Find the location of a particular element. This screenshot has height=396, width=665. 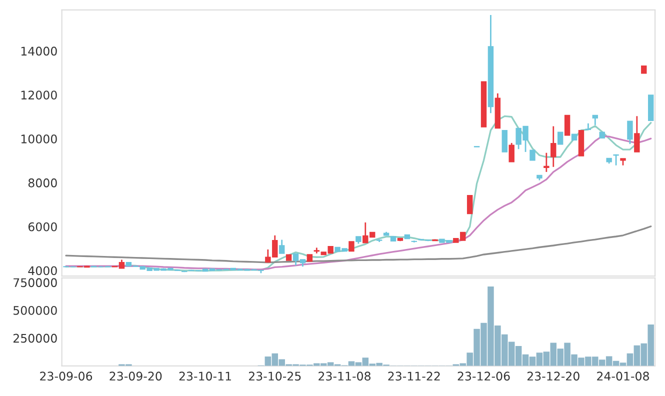

x-tick-label: 24-01-08 is located at coordinates (623, 376).